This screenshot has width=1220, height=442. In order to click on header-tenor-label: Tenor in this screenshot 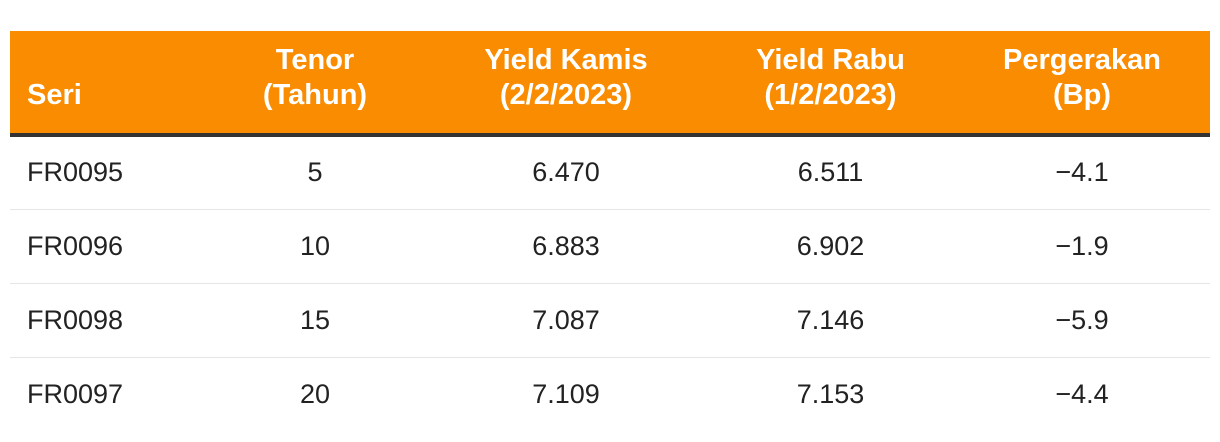, I will do `click(315, 60)`.